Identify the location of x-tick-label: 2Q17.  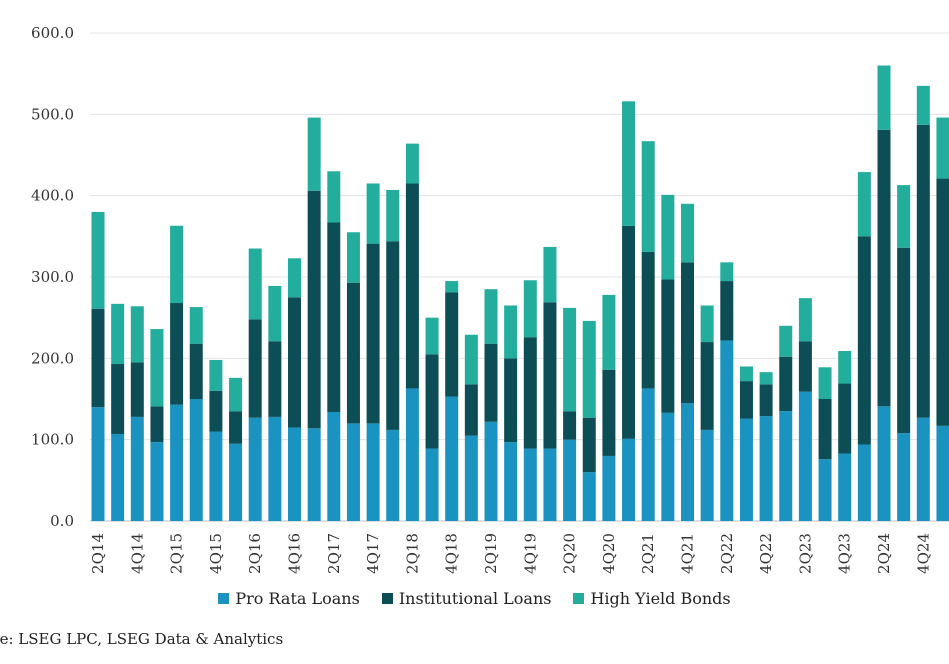
(334, 553).